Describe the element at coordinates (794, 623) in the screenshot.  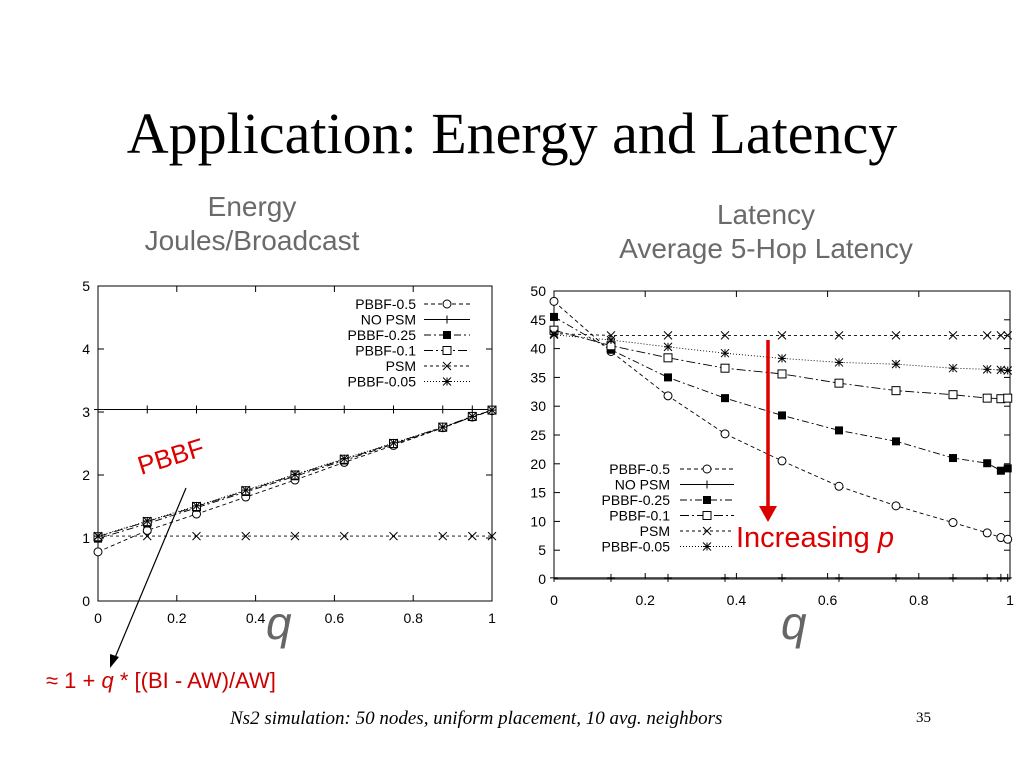
I see `latency-x-symbol: q` at that location.